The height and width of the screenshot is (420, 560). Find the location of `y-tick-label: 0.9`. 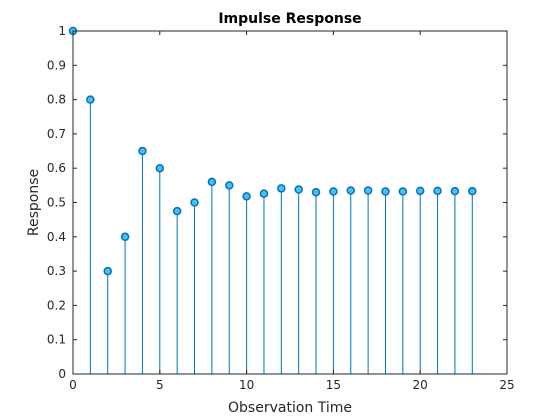

y-tick-label: 0.9 is located at coordinates (56, 65).